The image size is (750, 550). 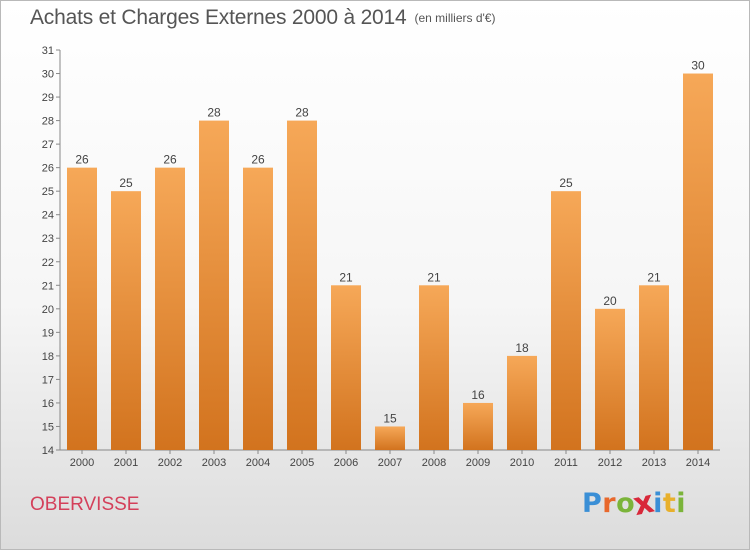 What do you see at coordinates (48, 427) in the screenshot?
I see `y-tick-label: 15` at bounding box center [48, 427].